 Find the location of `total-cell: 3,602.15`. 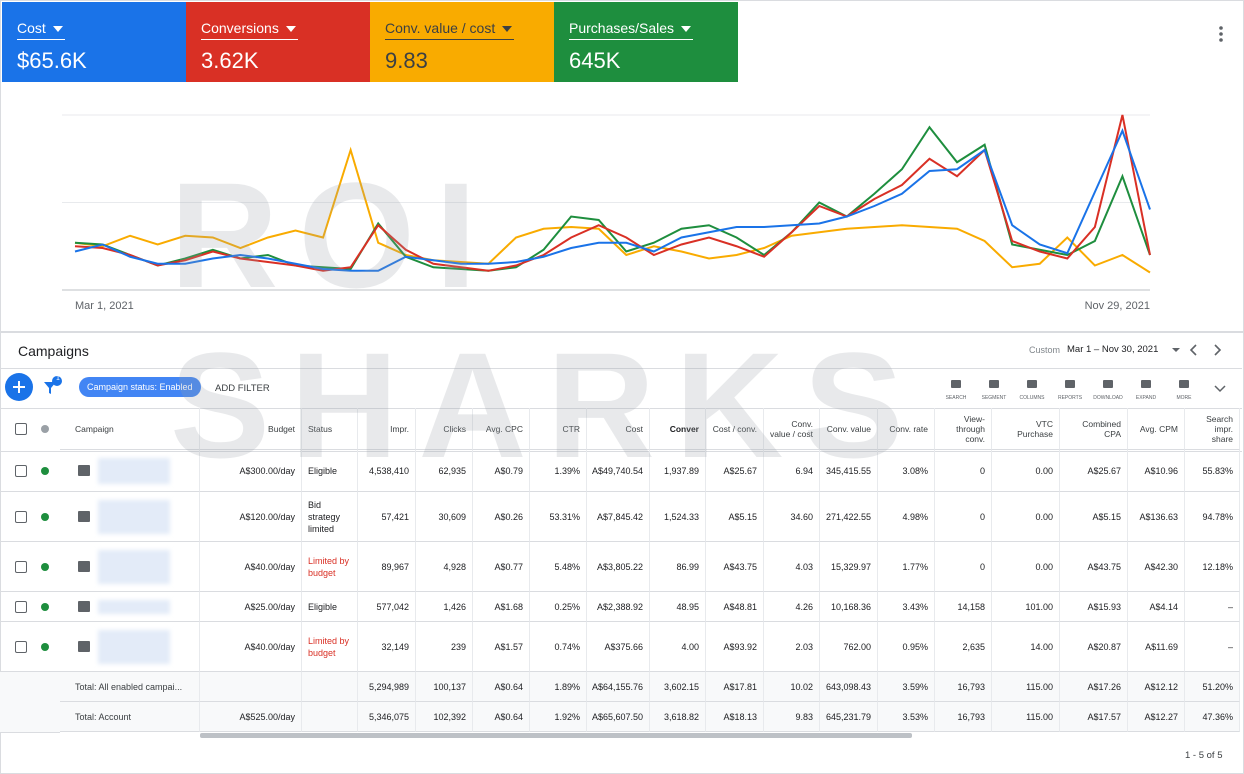

total-cell: 3,602.15 is located at coordinates (678, 687).